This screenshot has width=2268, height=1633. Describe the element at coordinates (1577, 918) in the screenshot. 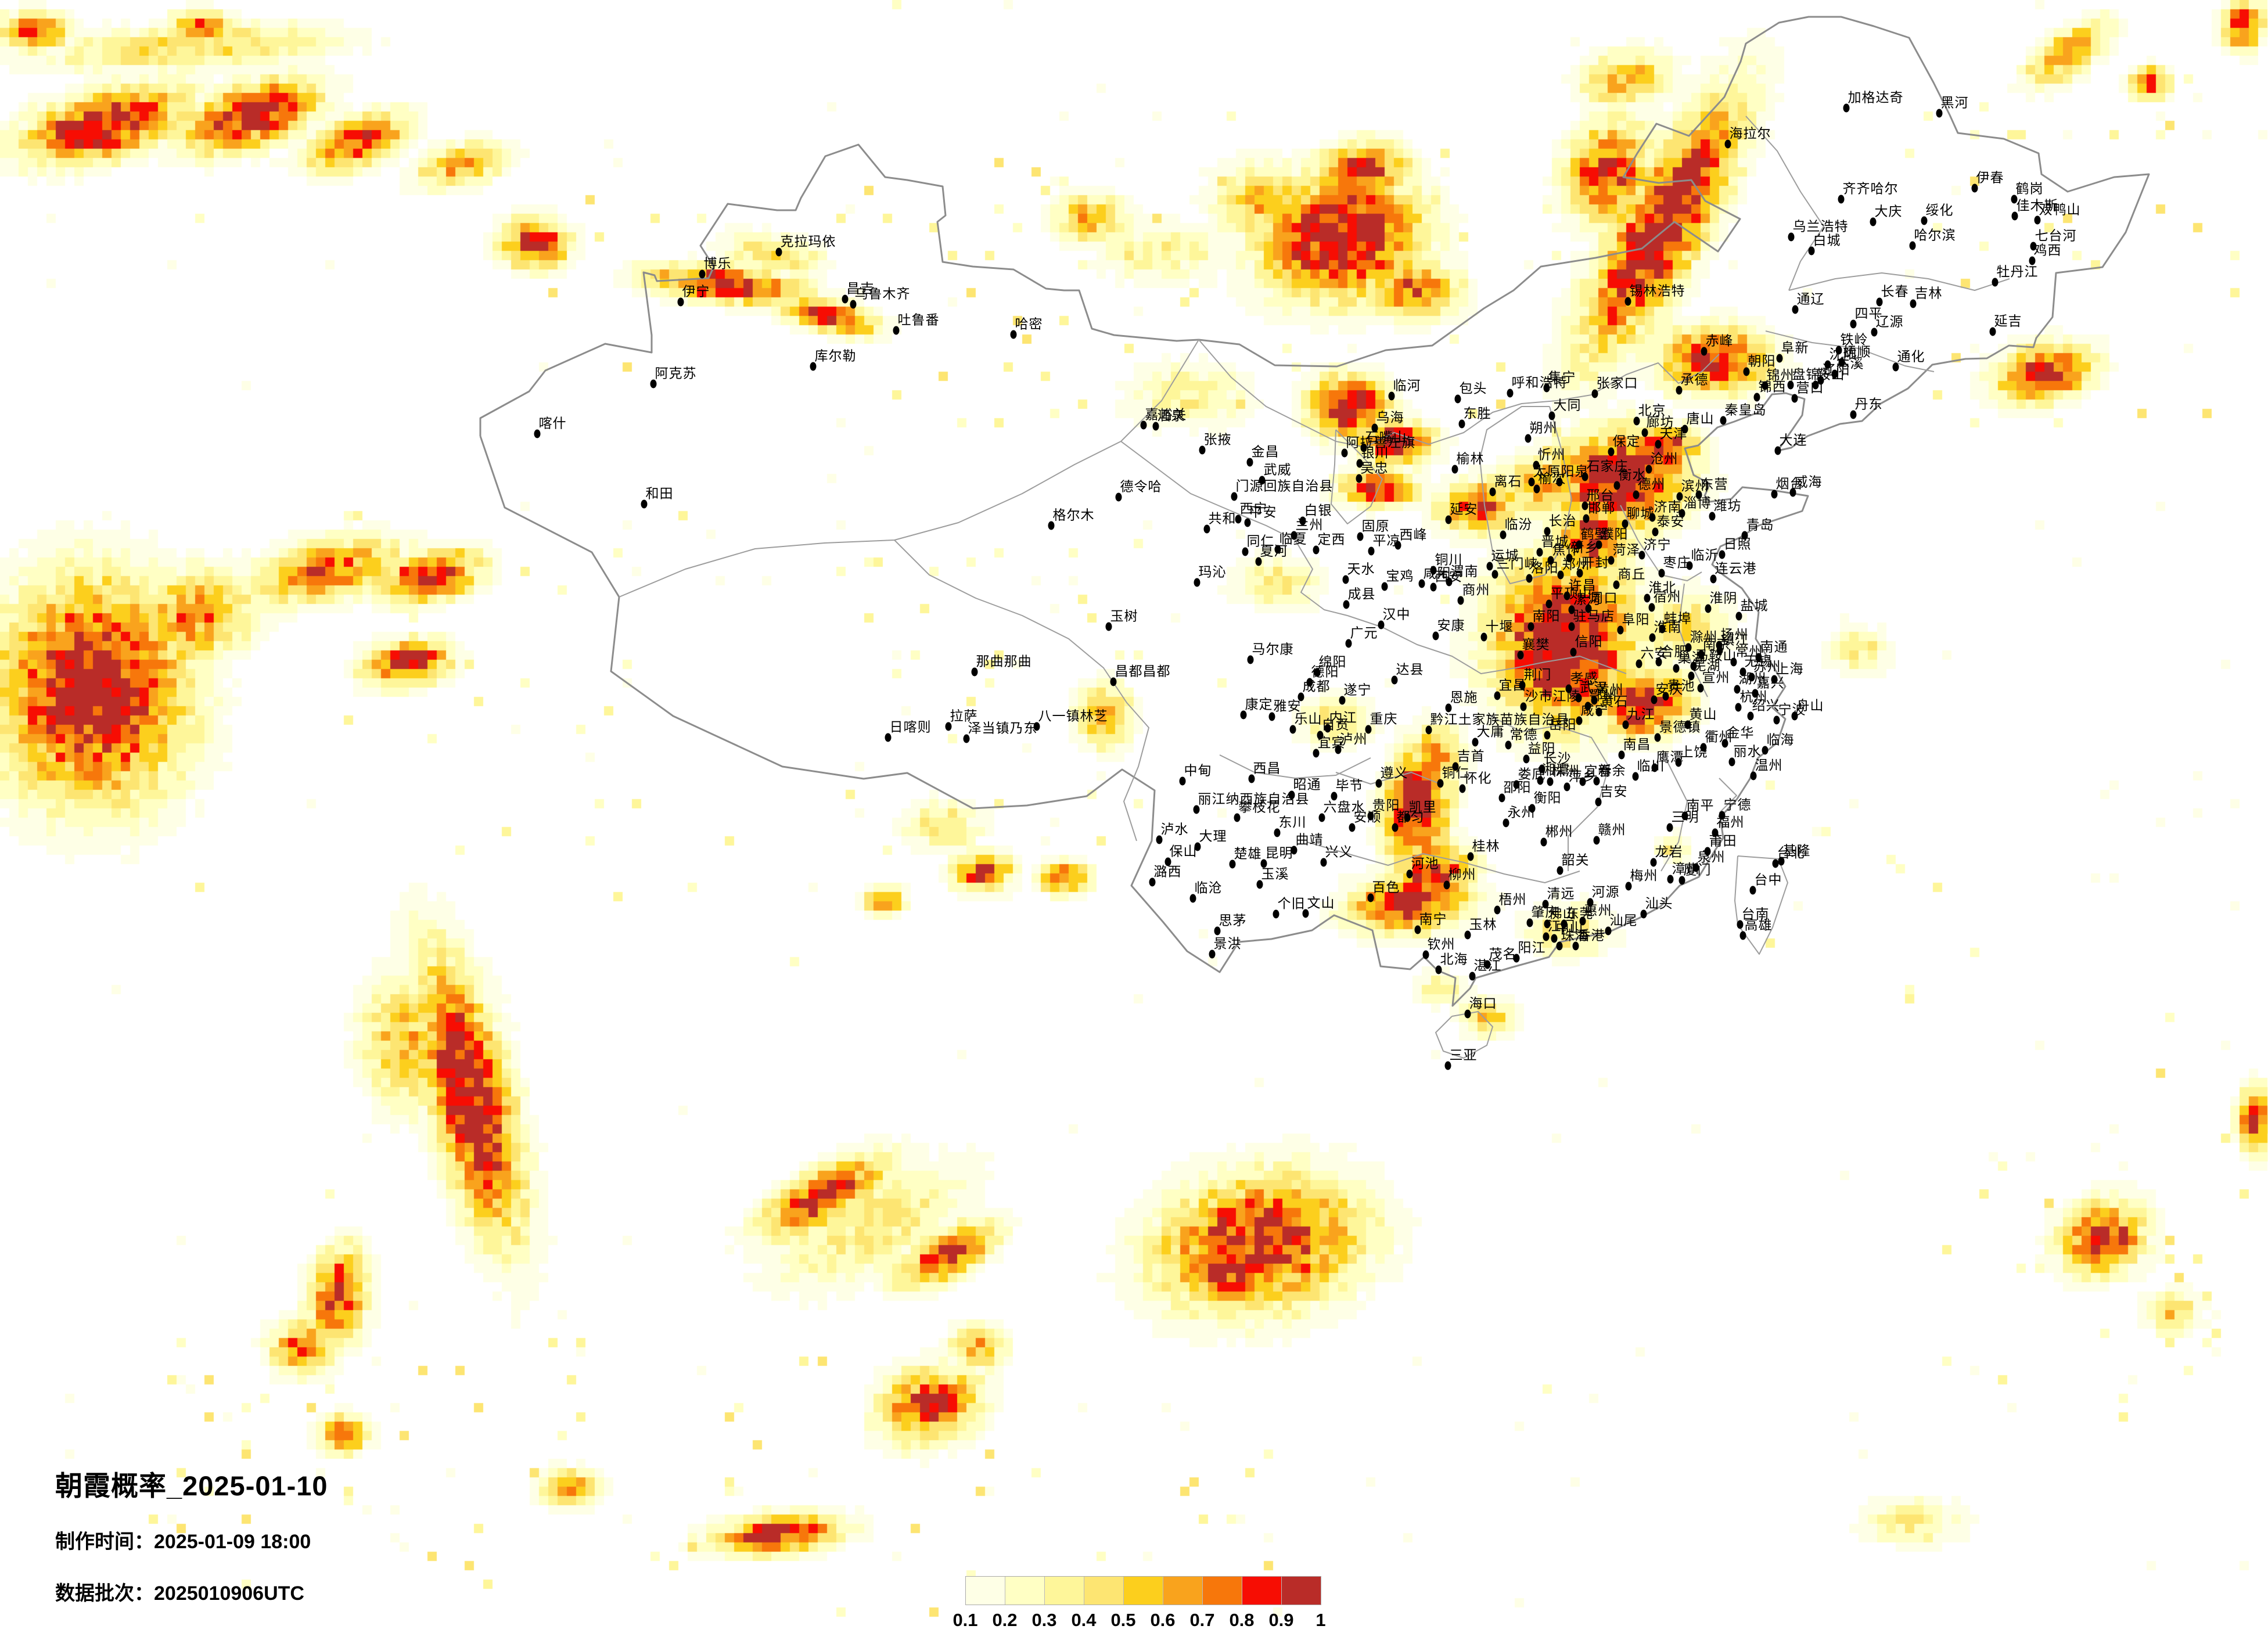

I see `city-marker: 东莞` at that location.